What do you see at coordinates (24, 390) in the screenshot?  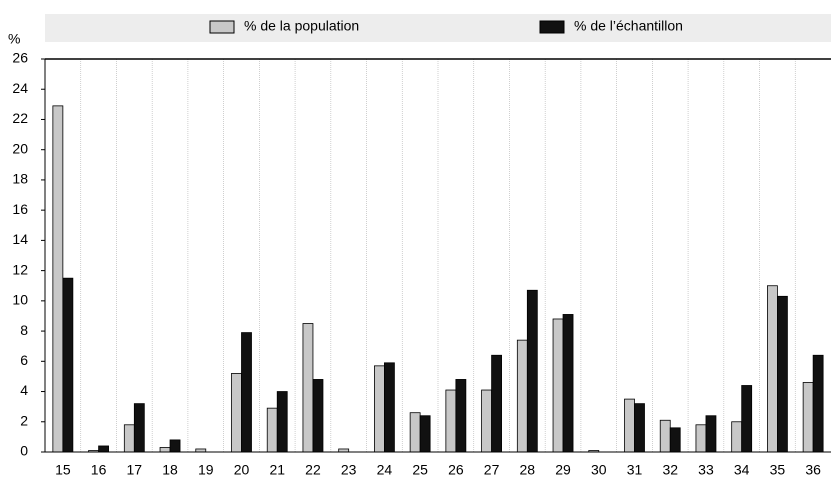 I see `y-tick-label: 4` at bounding box center [24, 390].